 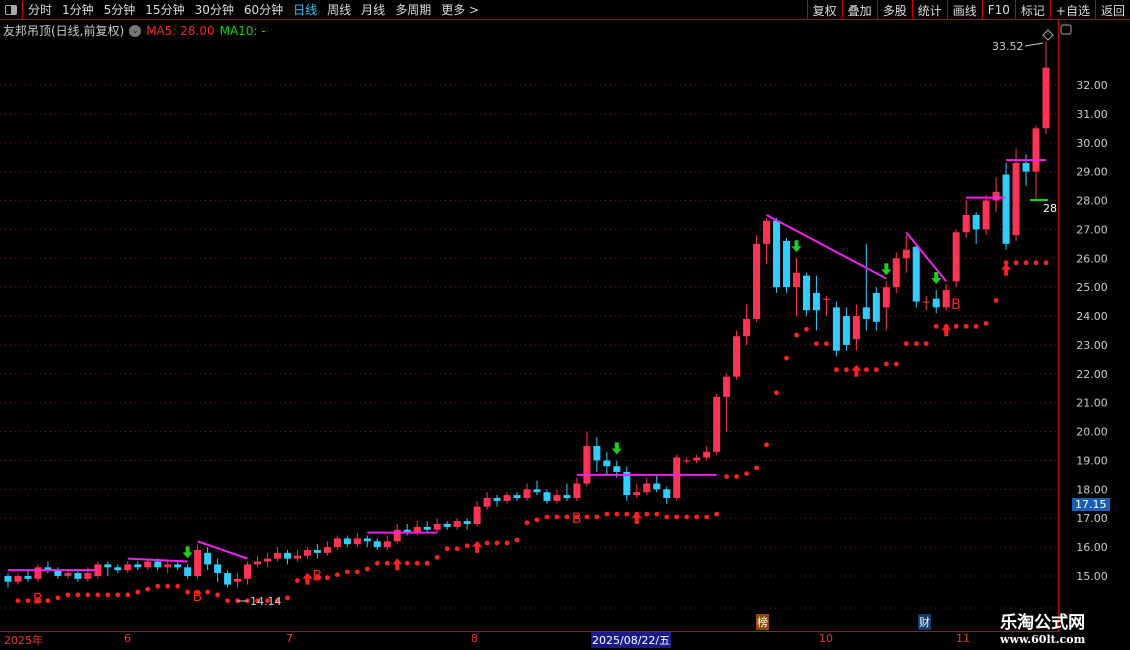 I want to click on tool-button: F10, so click(x=998, y=10).